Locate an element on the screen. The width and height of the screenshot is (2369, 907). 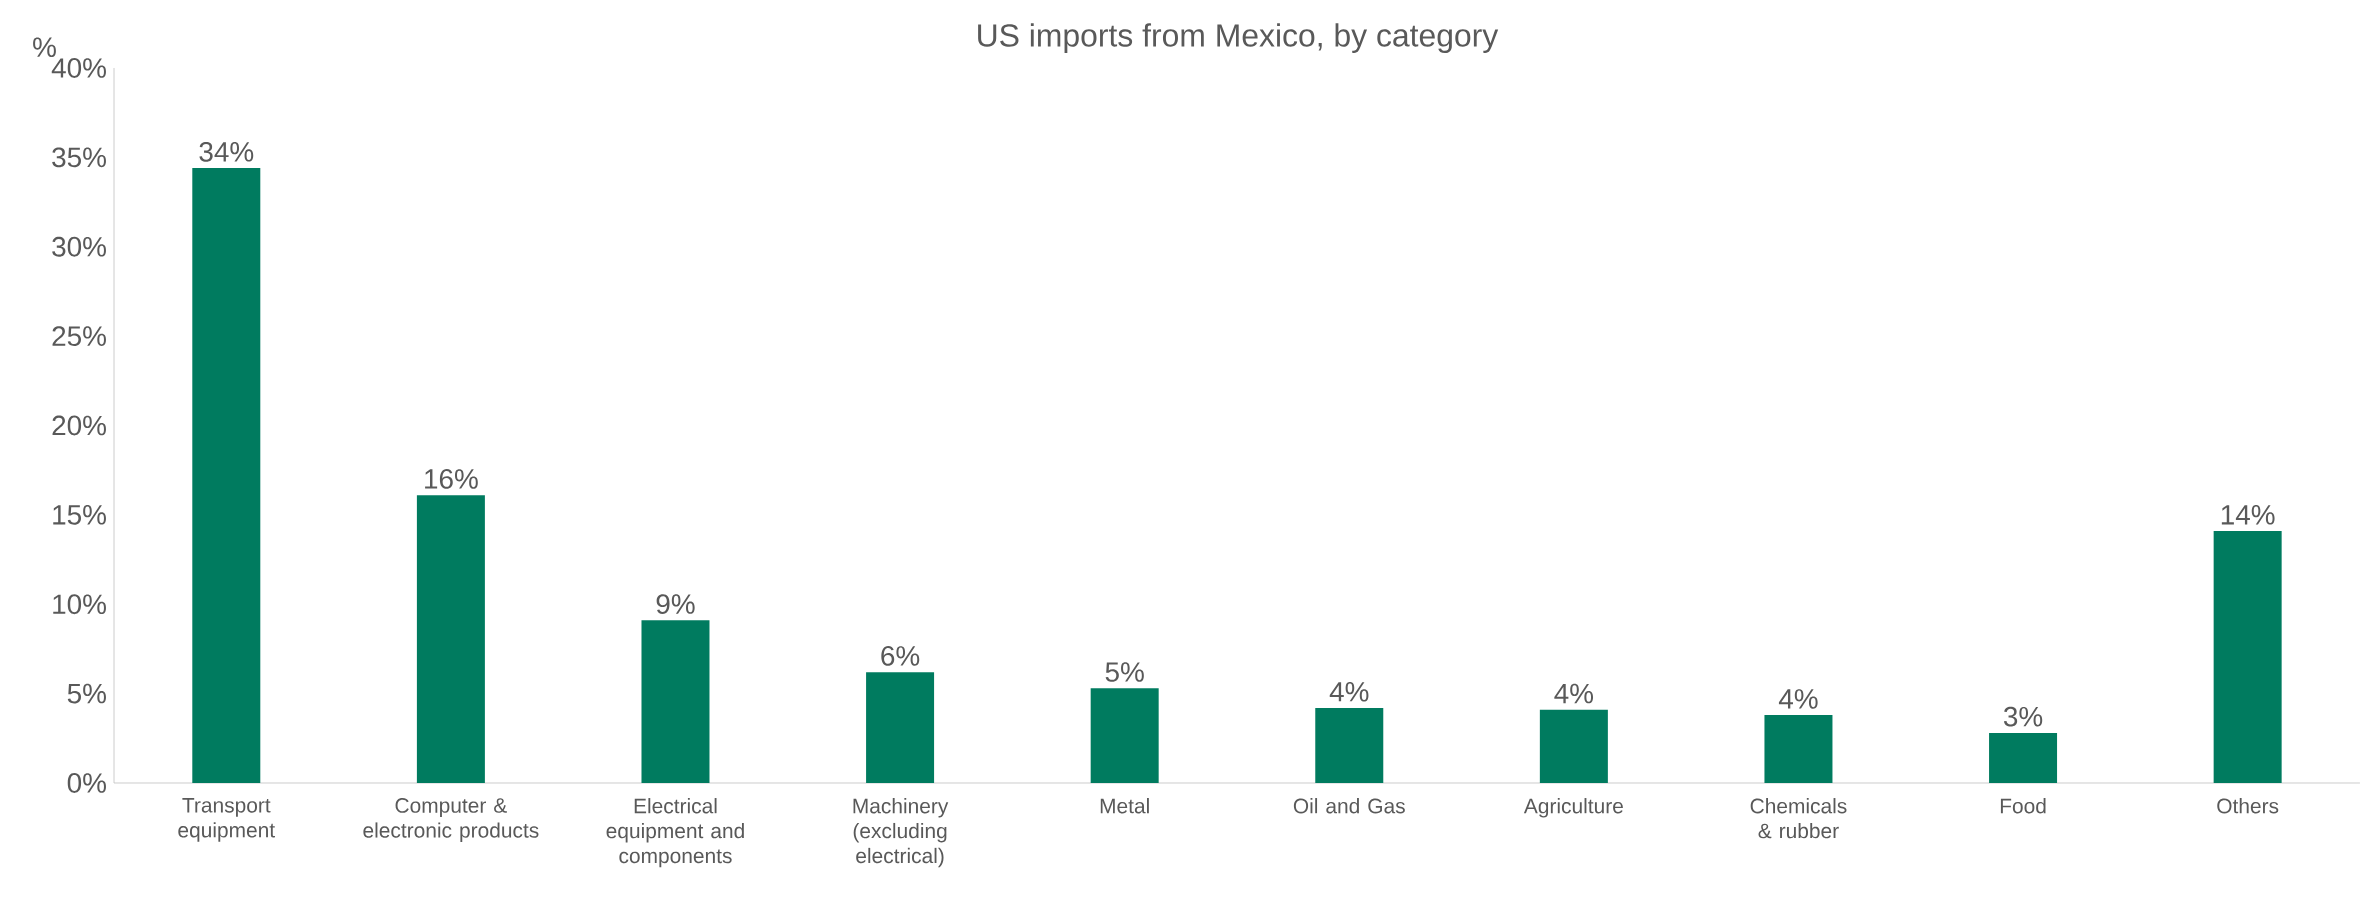
y-tick-label: 20% is located at coordinates (79, 425).